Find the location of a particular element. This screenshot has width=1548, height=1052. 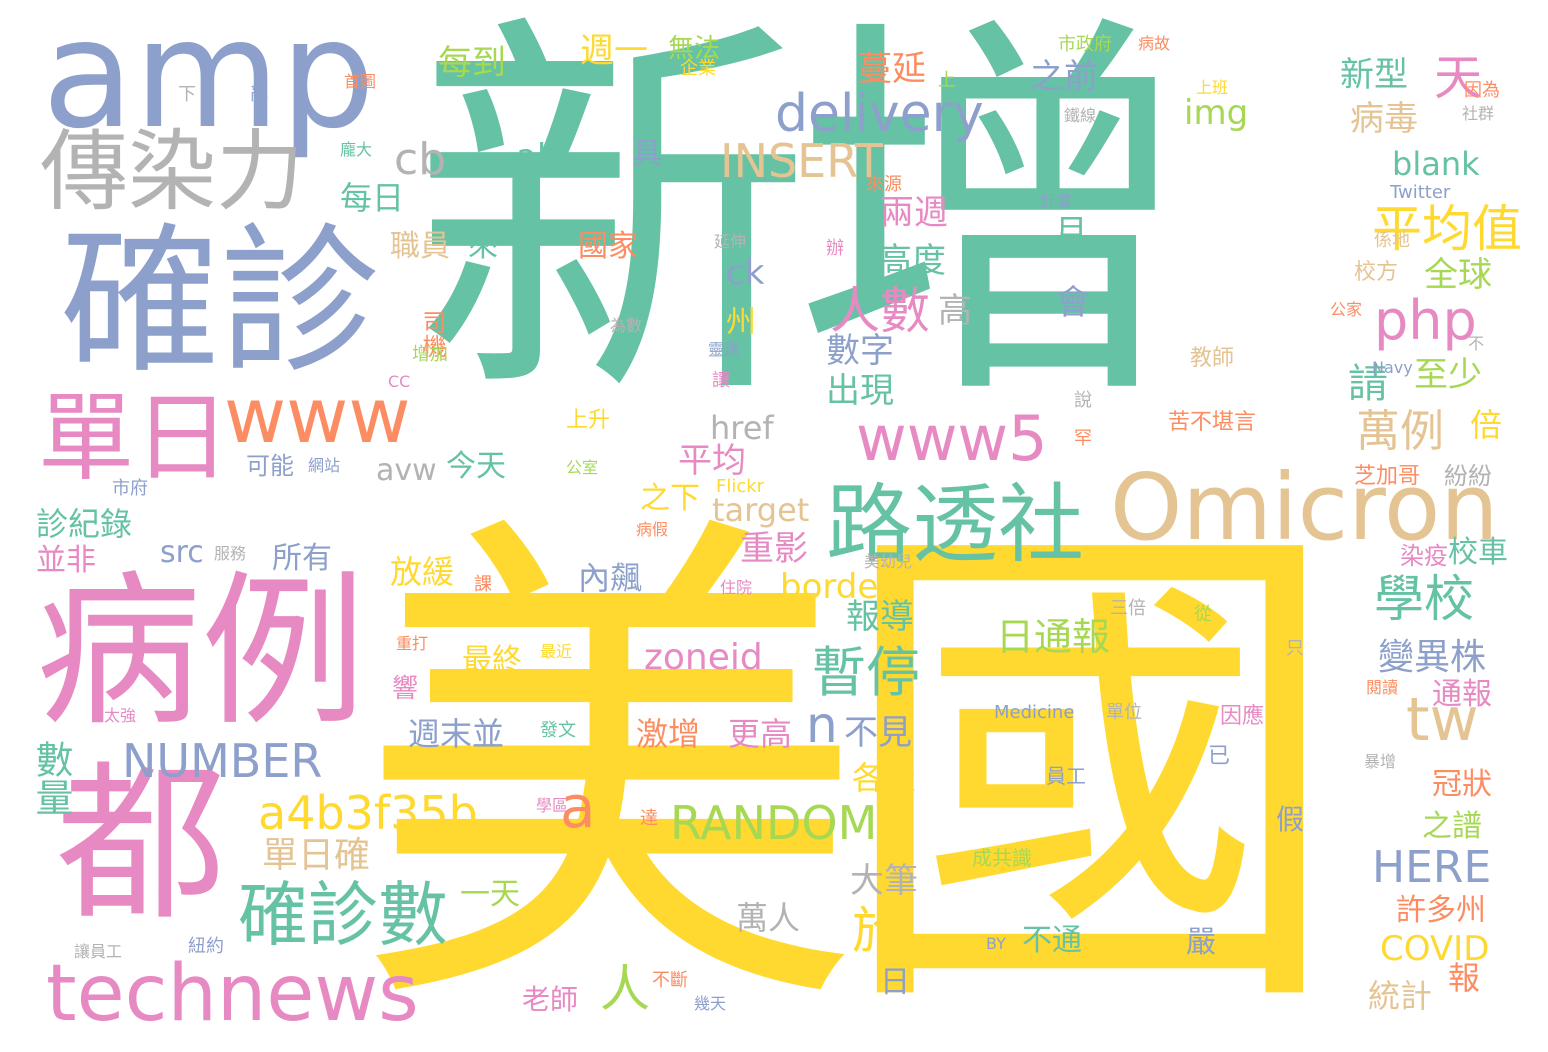

word-平均值: 平均值 is located at coordinates (1447, 229).